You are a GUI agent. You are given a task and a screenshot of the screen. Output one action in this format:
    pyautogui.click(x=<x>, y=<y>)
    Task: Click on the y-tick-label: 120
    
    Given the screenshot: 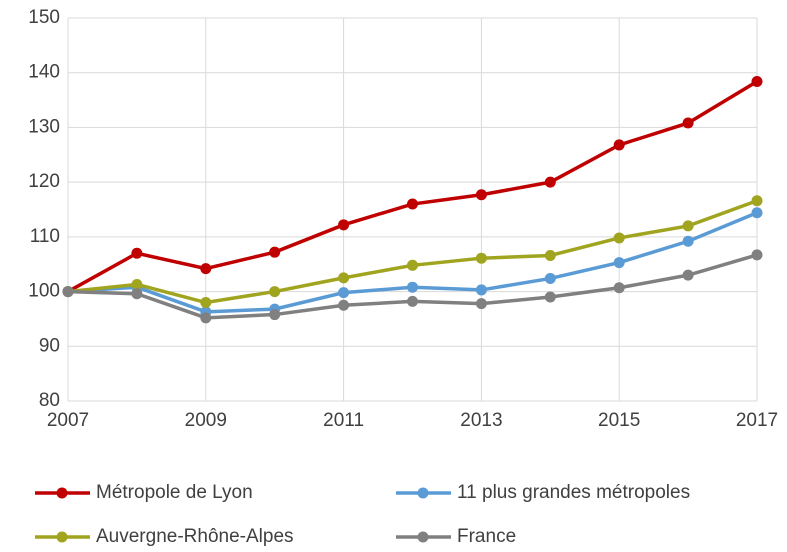 What is the action you would take?
    pyautogui.click(x=44, y=181)
    